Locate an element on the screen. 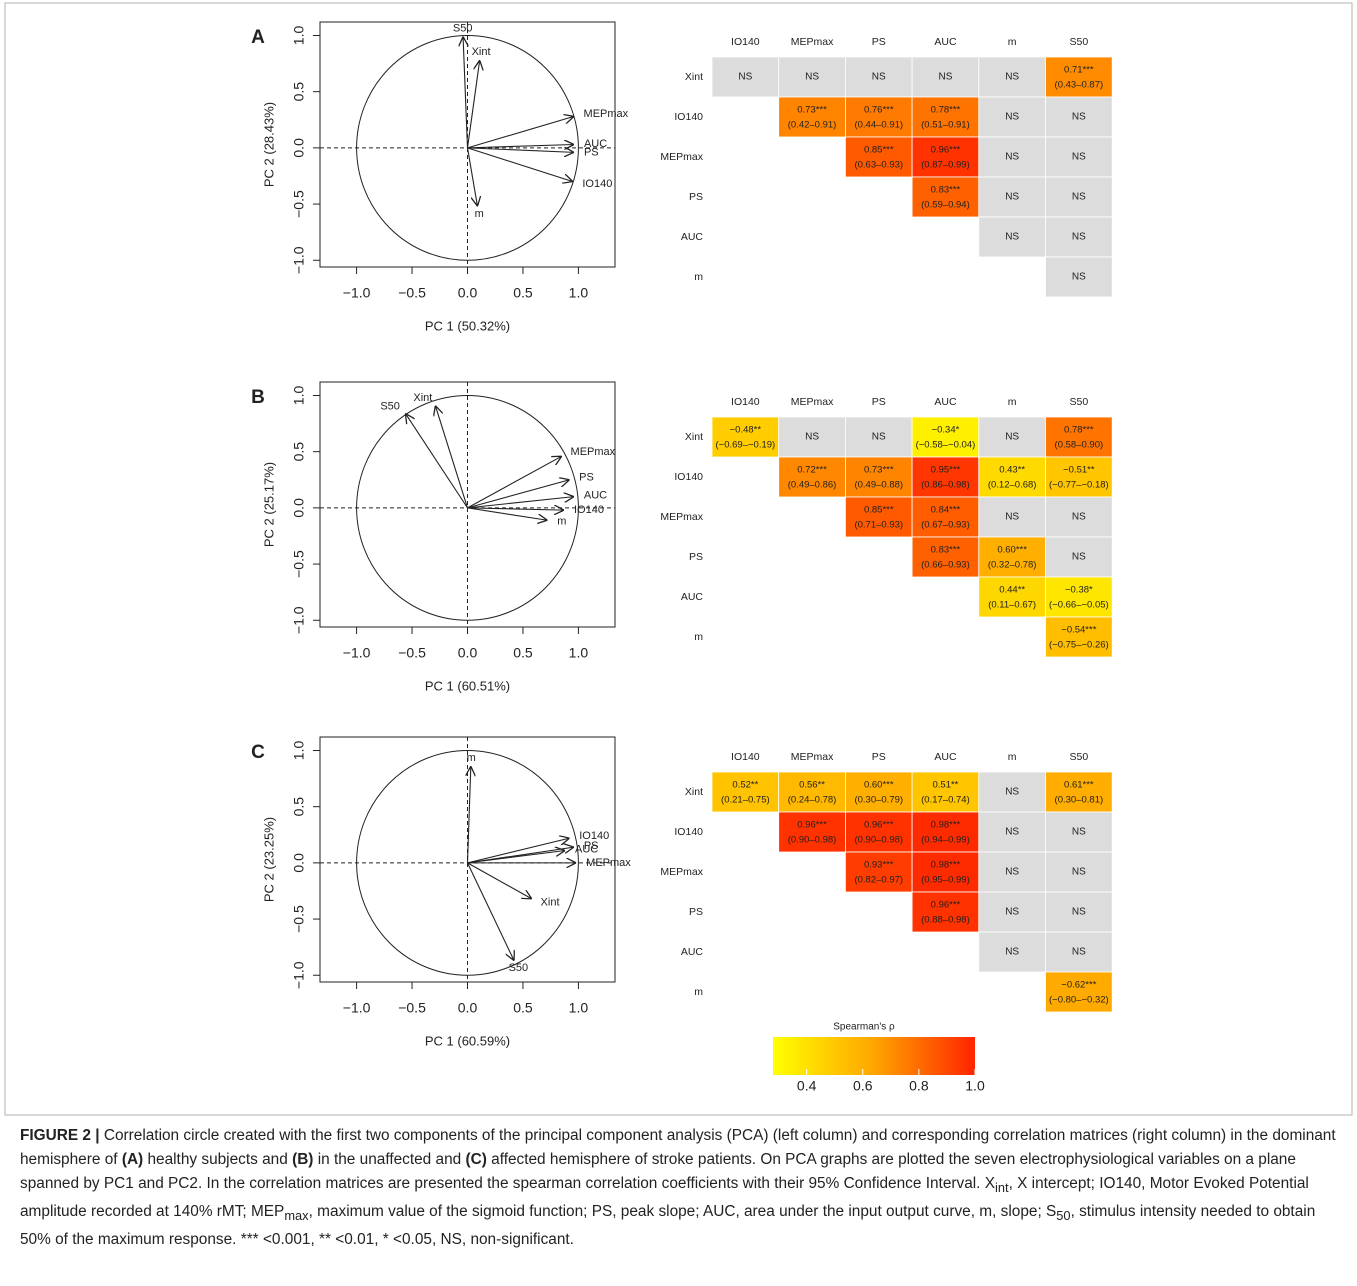 Image resolution: width=1357 pixels, height=1286 pixels. cell-ci: (0.30–0.81) is located at coordinates (1079, 800).